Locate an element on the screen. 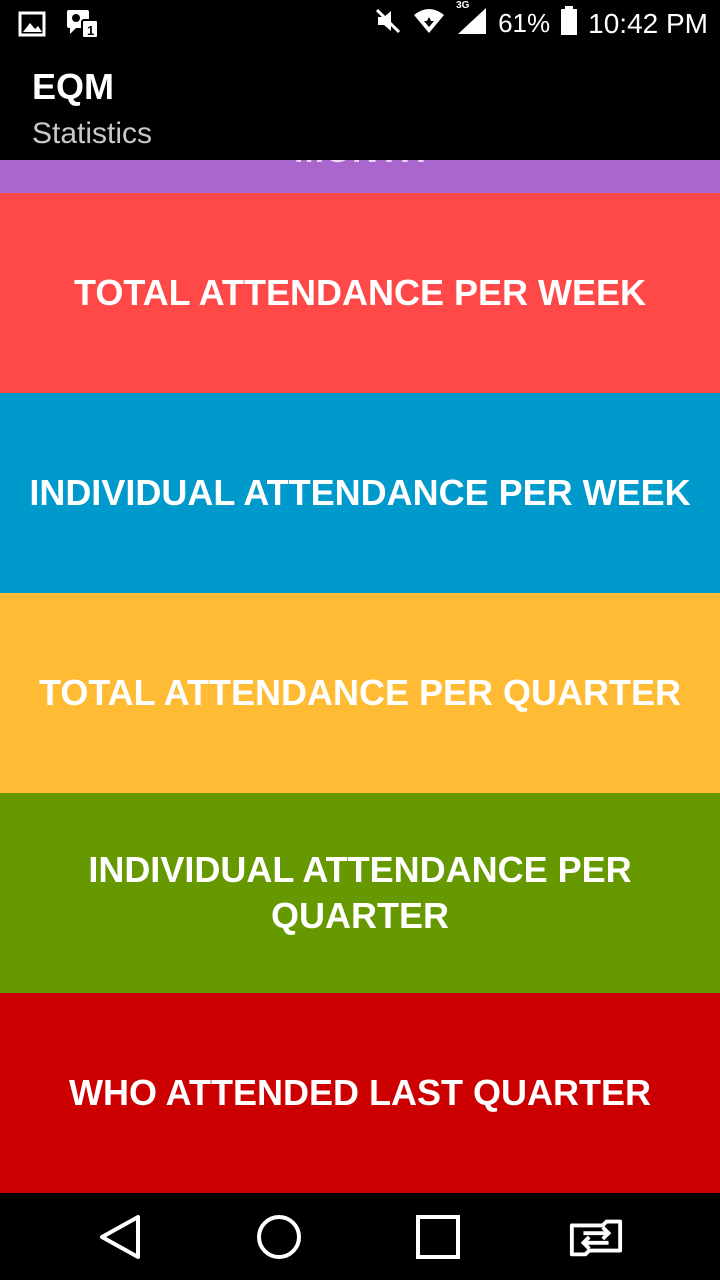 The height and width of the screenshot is (1280, 720). back-button is located at coordinates (120, 1237).